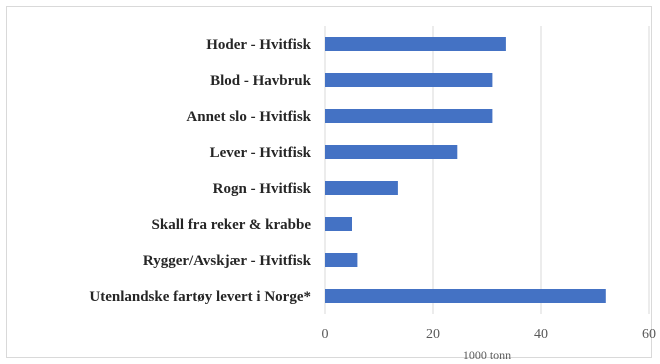  What do you see at coordinates (262, 189) in the screenshot?
I see `category-label: Rogn - Hvitfisk` at bounding box center [262, 189].